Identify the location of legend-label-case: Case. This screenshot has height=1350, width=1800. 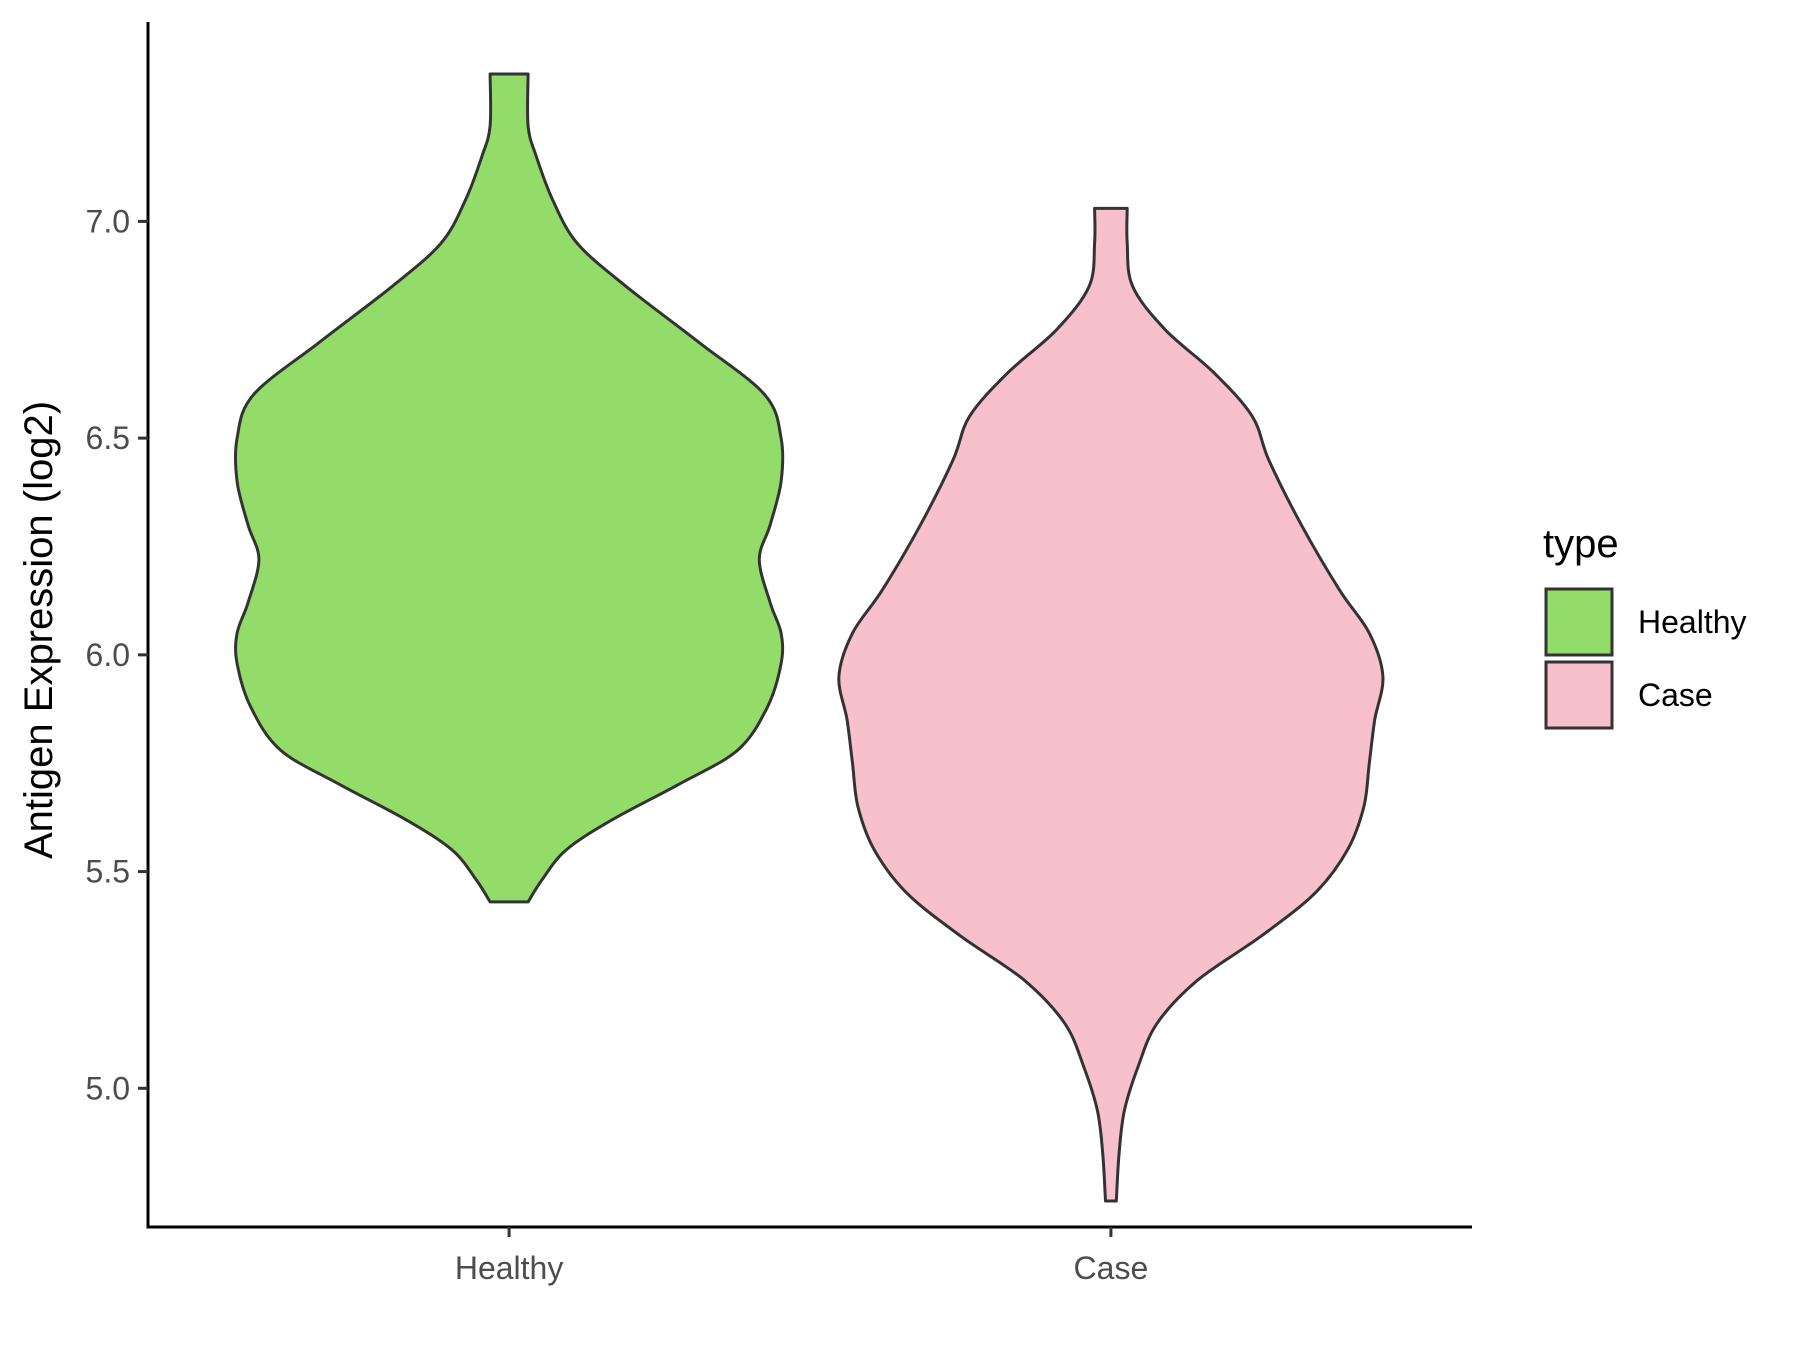
(1675, 695).